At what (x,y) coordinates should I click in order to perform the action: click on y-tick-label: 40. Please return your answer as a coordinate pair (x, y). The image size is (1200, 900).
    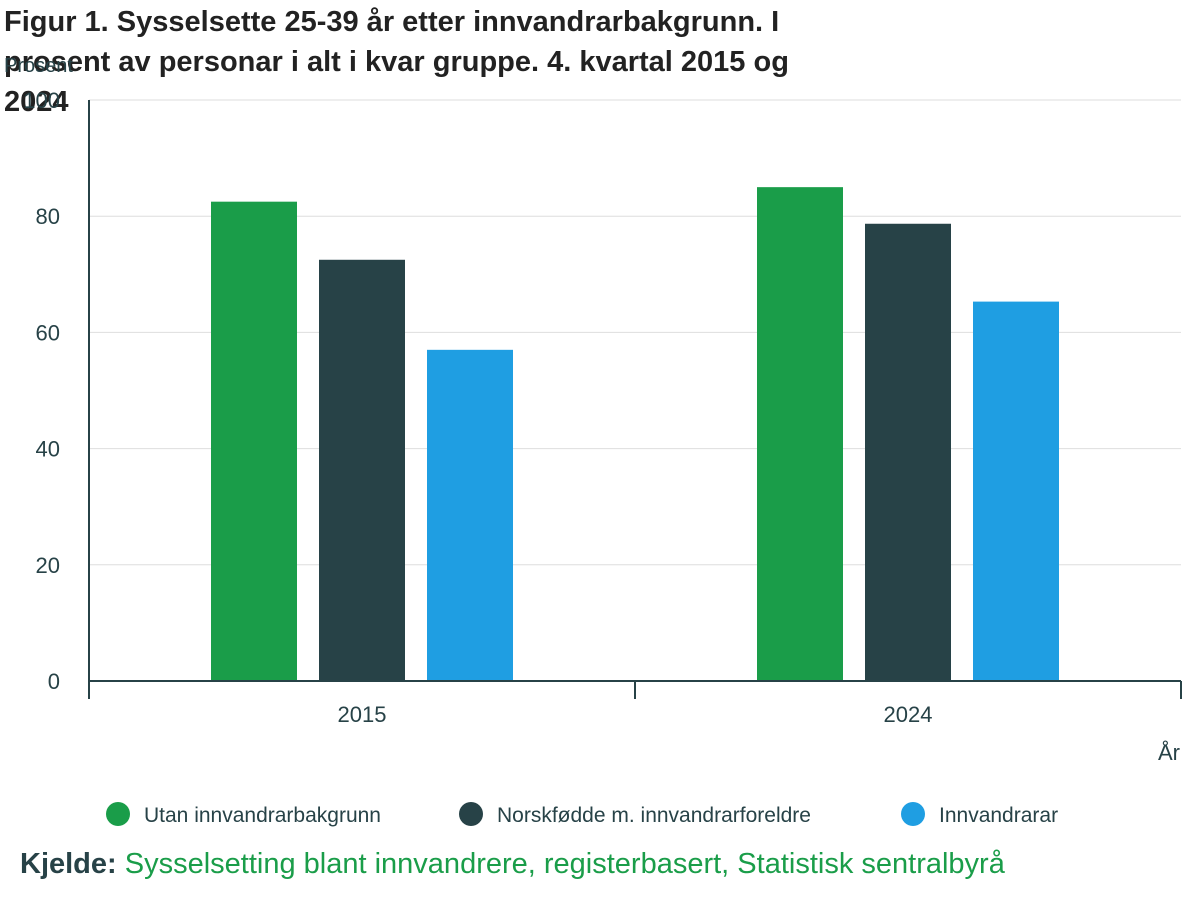
    Looking at the image, I should click on (48, 449).